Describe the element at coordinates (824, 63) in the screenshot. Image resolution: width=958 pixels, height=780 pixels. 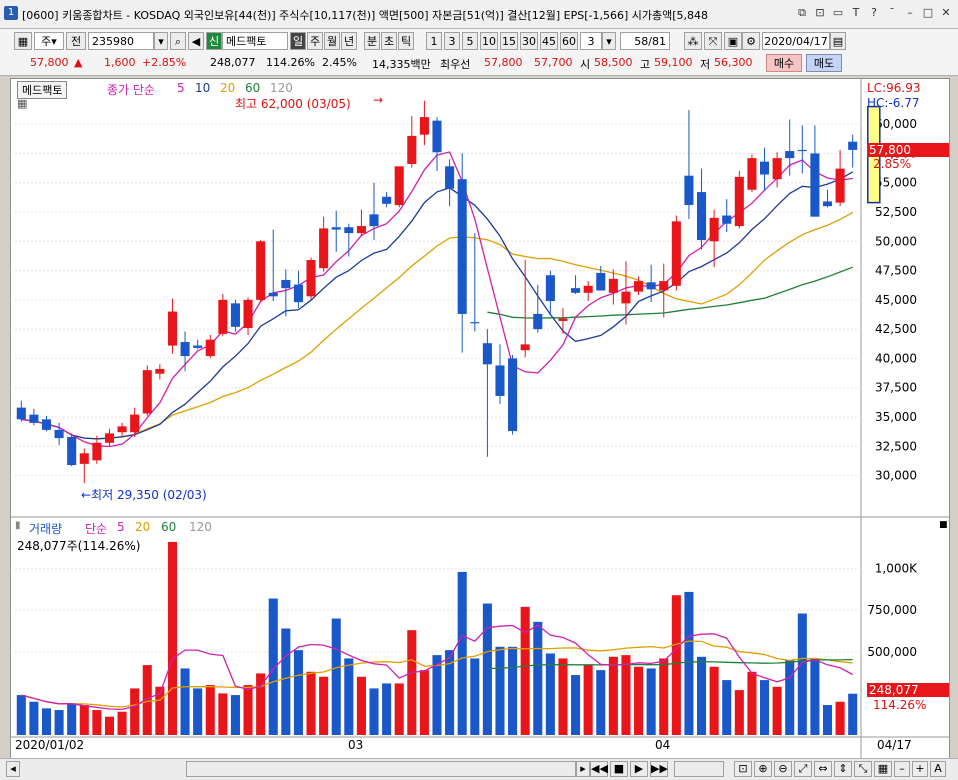
I see `sell-button: 매도` at that location.